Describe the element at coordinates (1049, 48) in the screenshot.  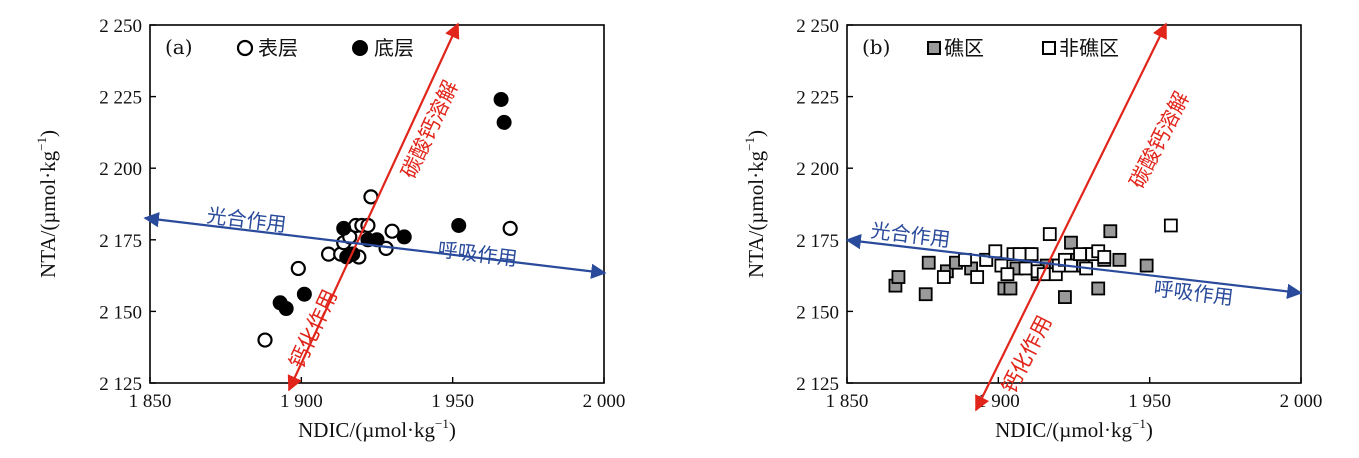
I see `legend-marker-open-square` at that location.